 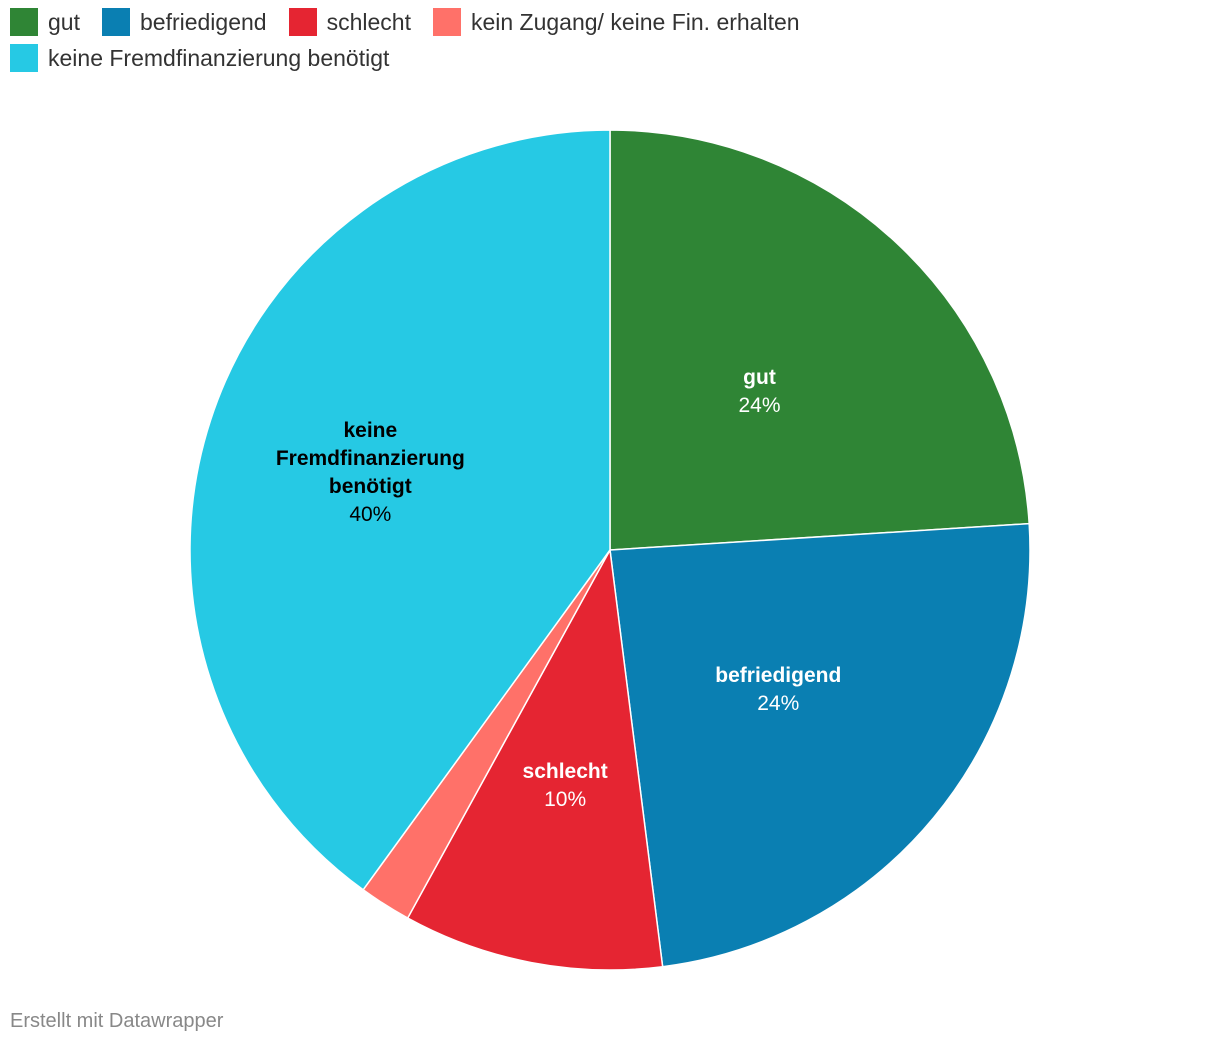 I want to click on legend-swatch-befriedigend, so click(x=115, y=22).